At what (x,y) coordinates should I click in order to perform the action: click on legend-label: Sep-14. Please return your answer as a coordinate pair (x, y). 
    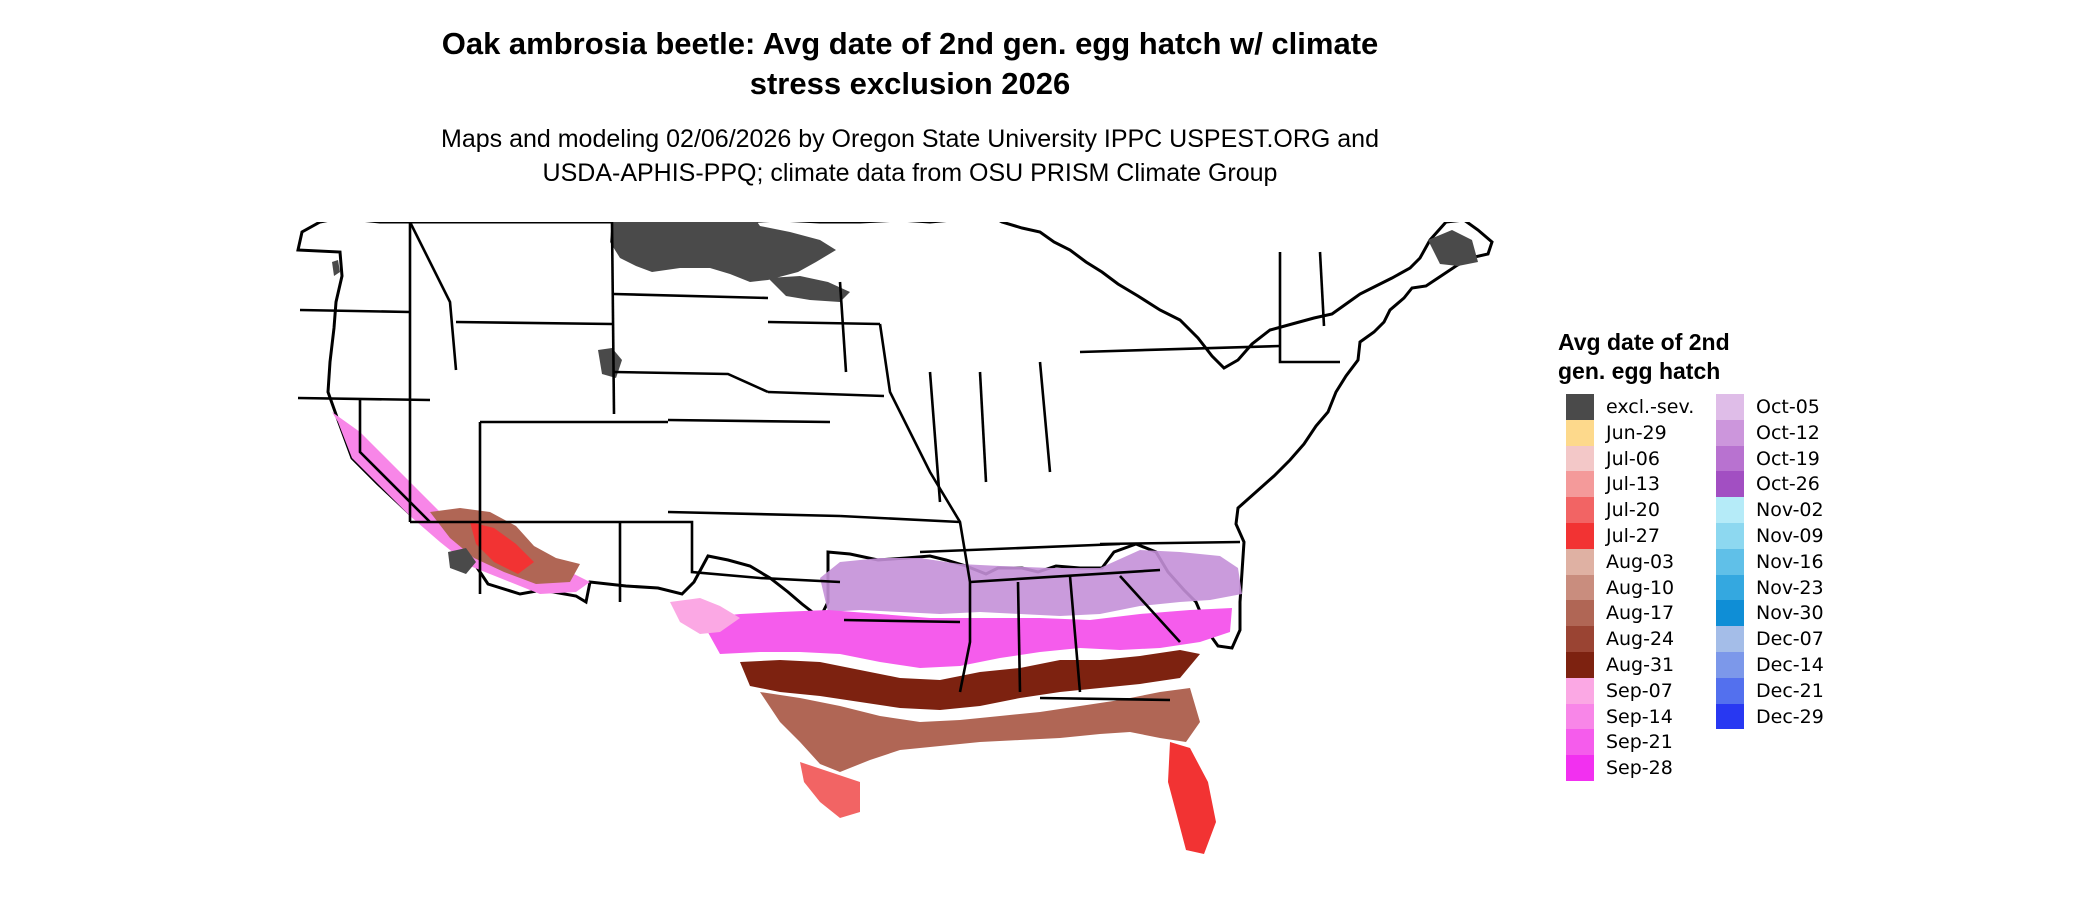
    Looking at the image, I should click on (1639, 716).